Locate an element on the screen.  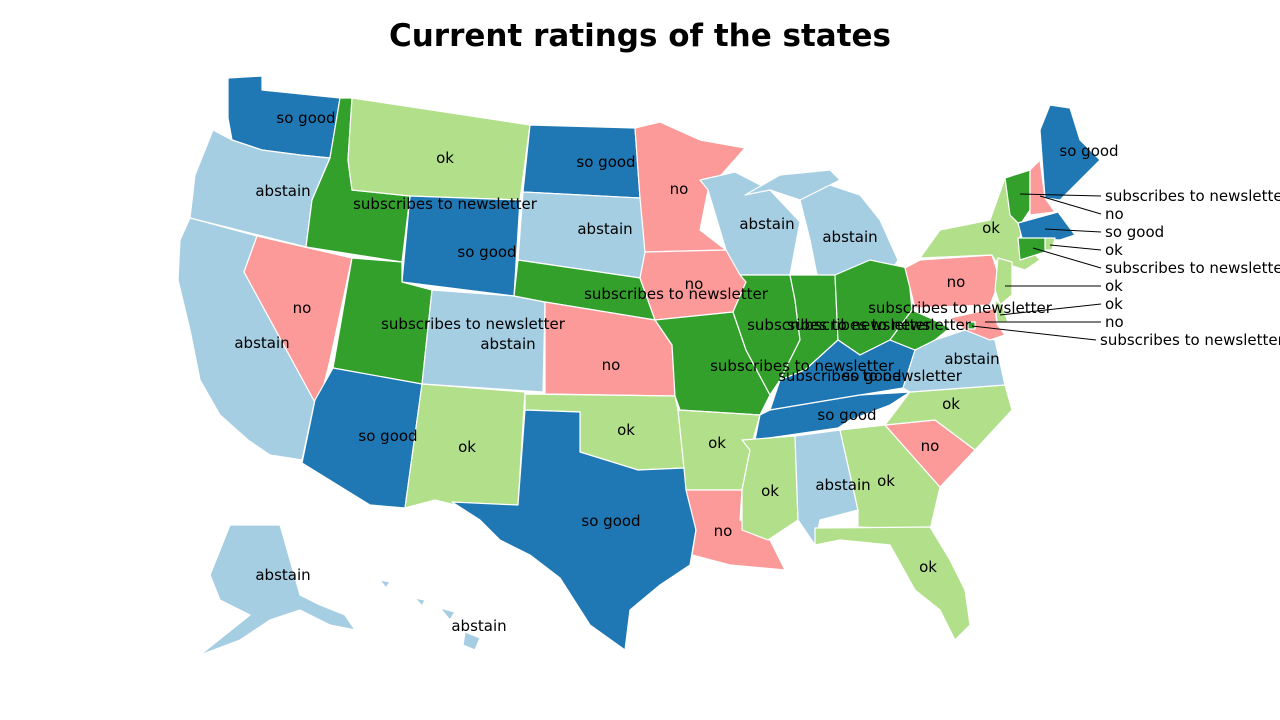
state-label-ca: abstain is located at coordinates (261, 343).